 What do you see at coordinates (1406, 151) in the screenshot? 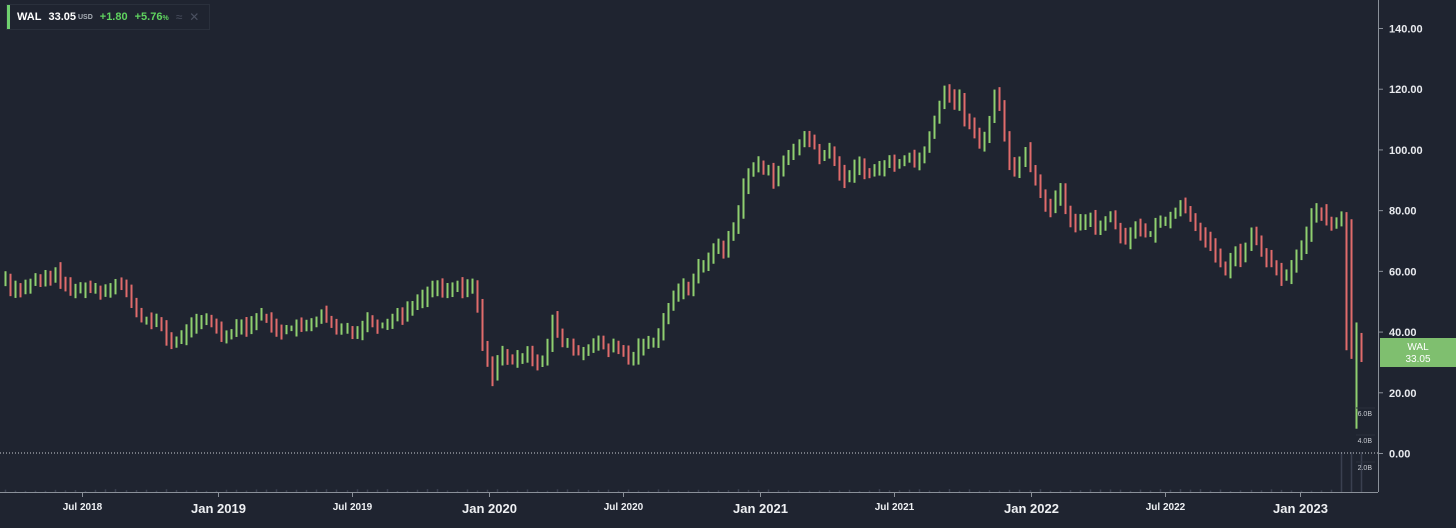
I see `y-tick-label: 100.00` at bounding box center [1406, 151].